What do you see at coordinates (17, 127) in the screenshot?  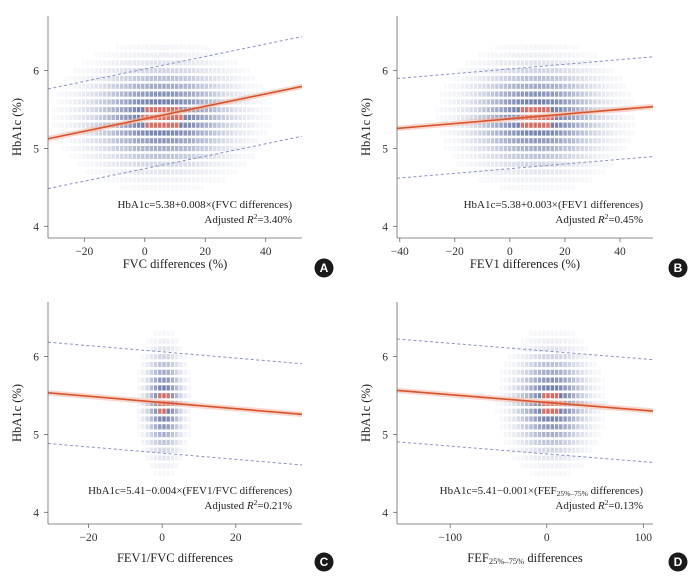 I see `y-axis-title: HbA1c (%)` at bounding box center [17, 127].